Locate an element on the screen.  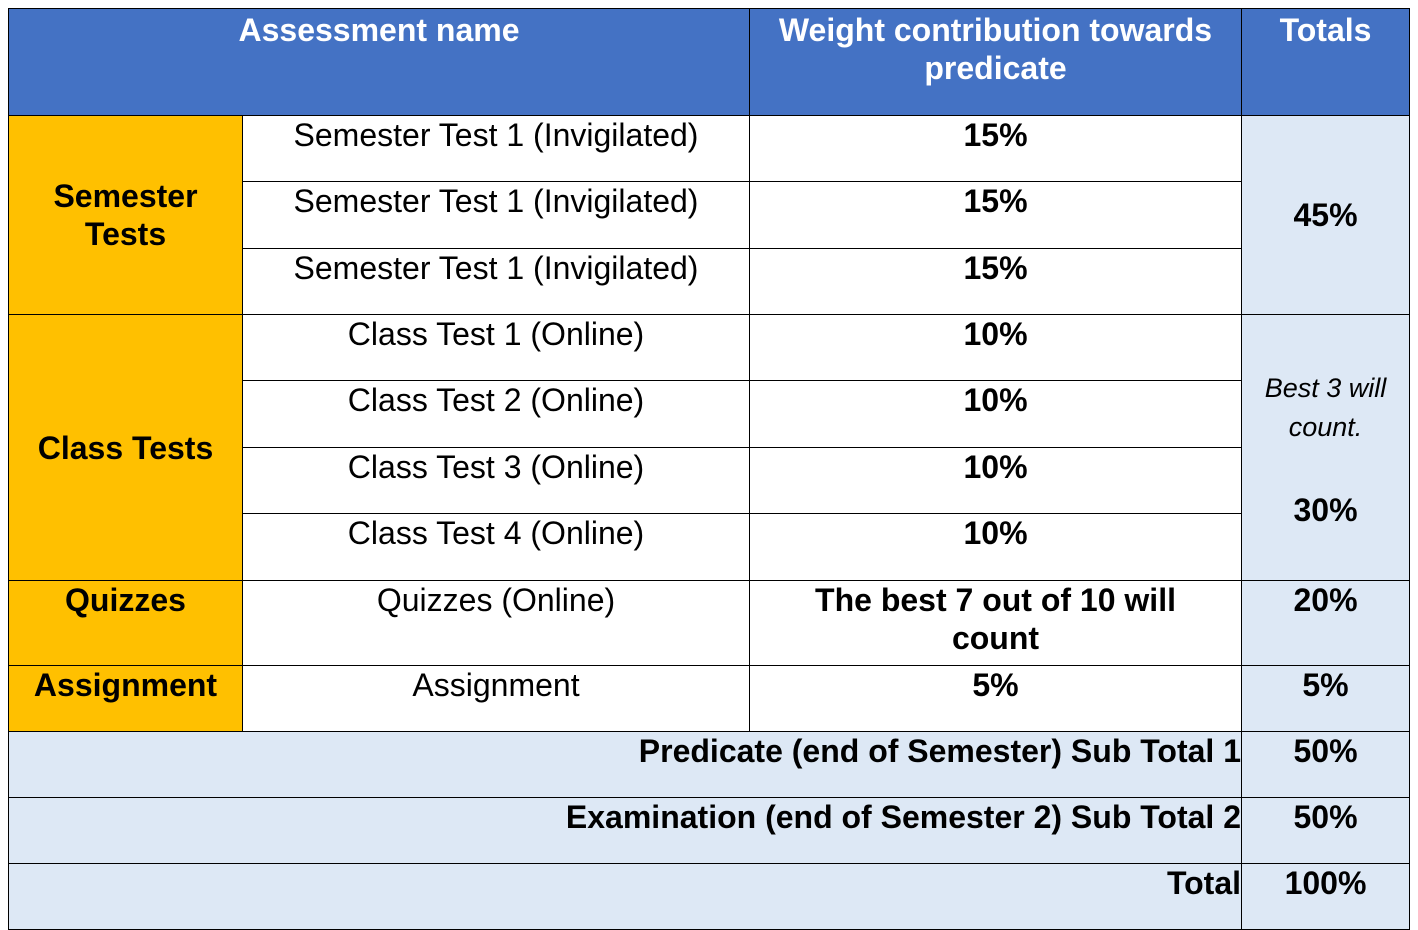
total-semester-tests: 45% is located at coordinates (1325, 215).